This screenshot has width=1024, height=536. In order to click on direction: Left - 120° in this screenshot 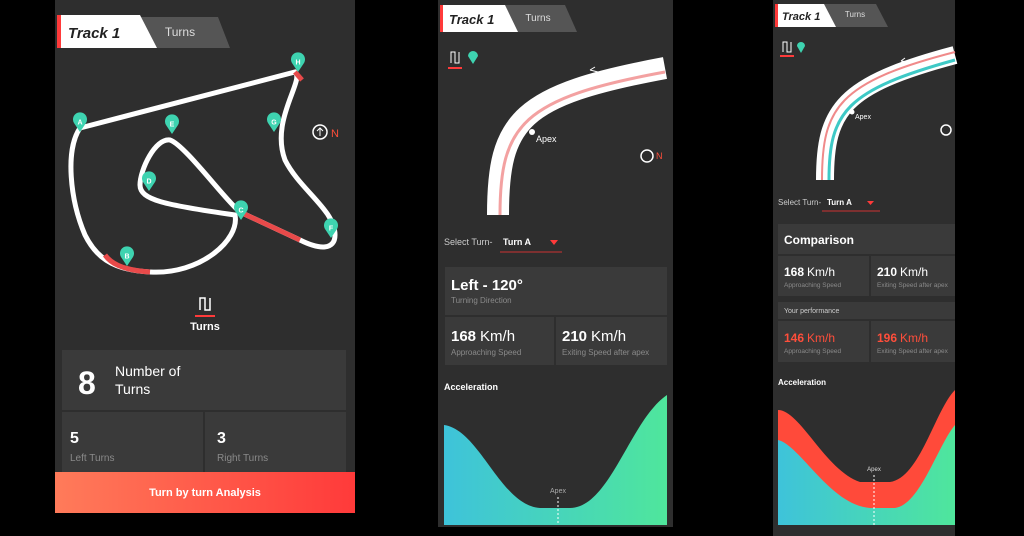, I will do `click(487, 285)`.